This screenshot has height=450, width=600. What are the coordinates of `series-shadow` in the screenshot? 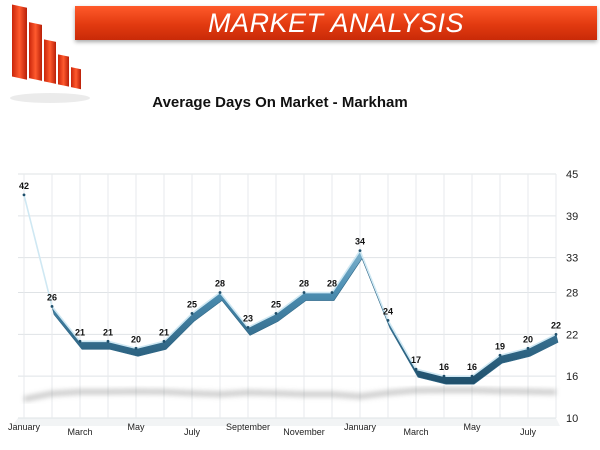 It's located at (290, 395).